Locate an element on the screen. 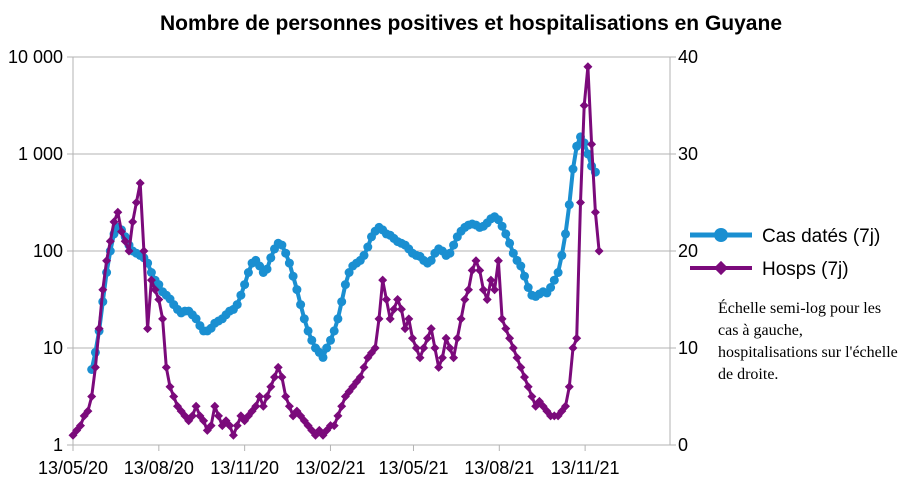 This screenshot has width=901, height=491. legend-label-hosps: Hosps (7j) is located at coordinates (805, 269).